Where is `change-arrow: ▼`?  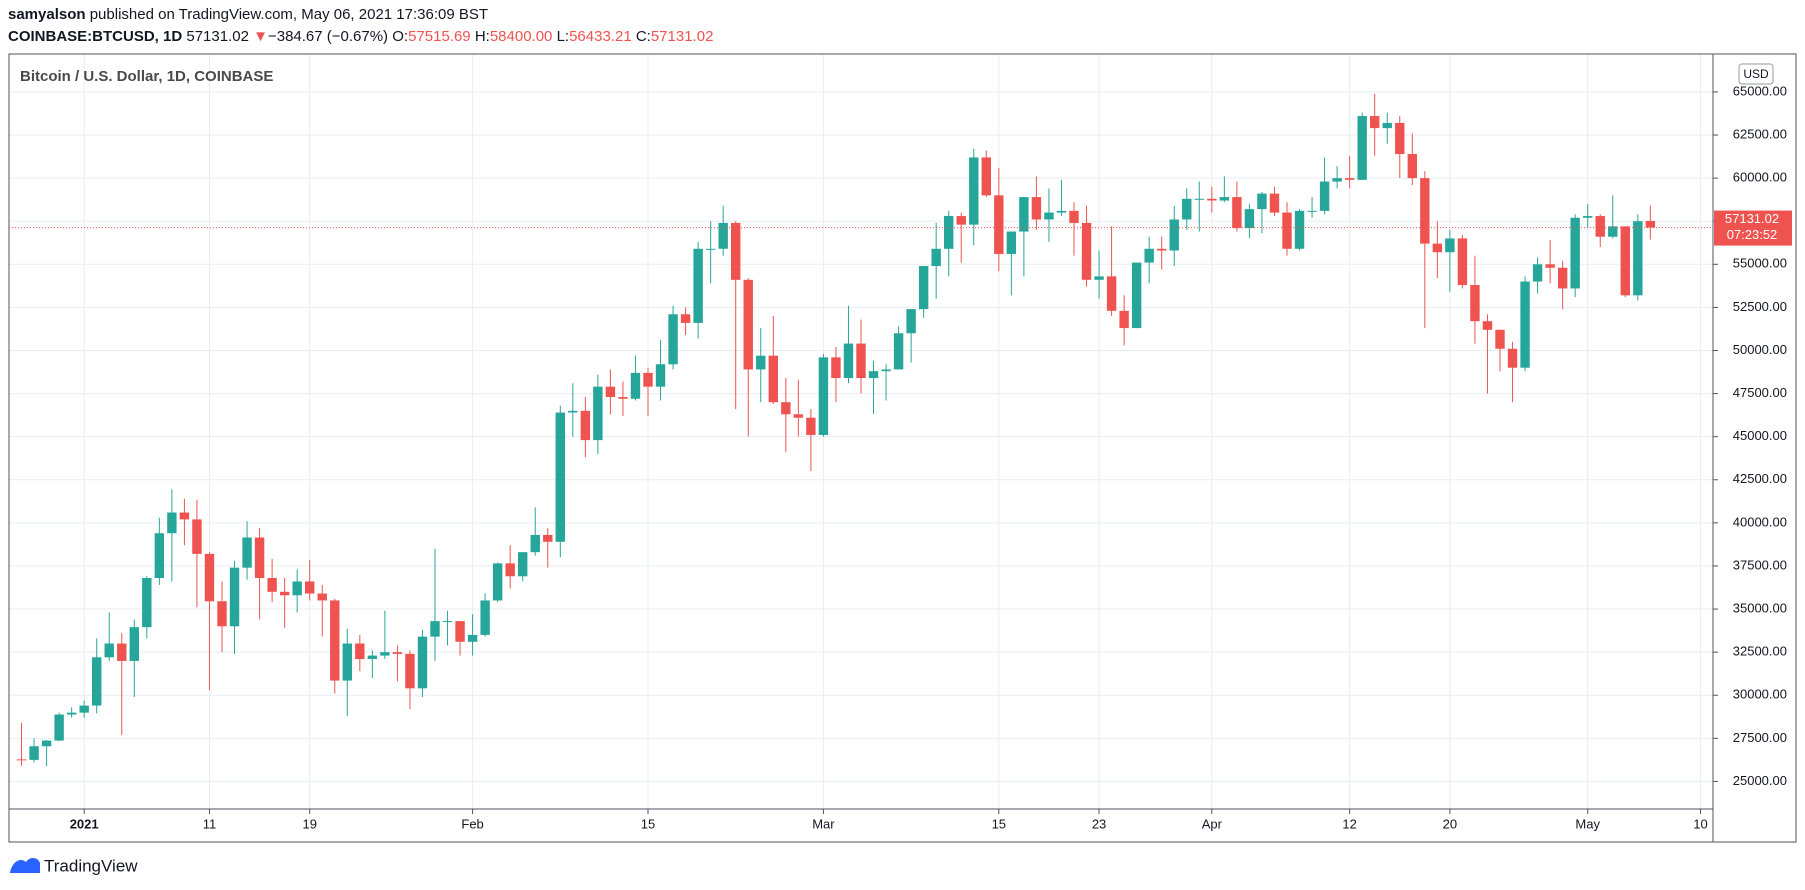
change-arrow: ▼ is located at coordinates (260, 36).